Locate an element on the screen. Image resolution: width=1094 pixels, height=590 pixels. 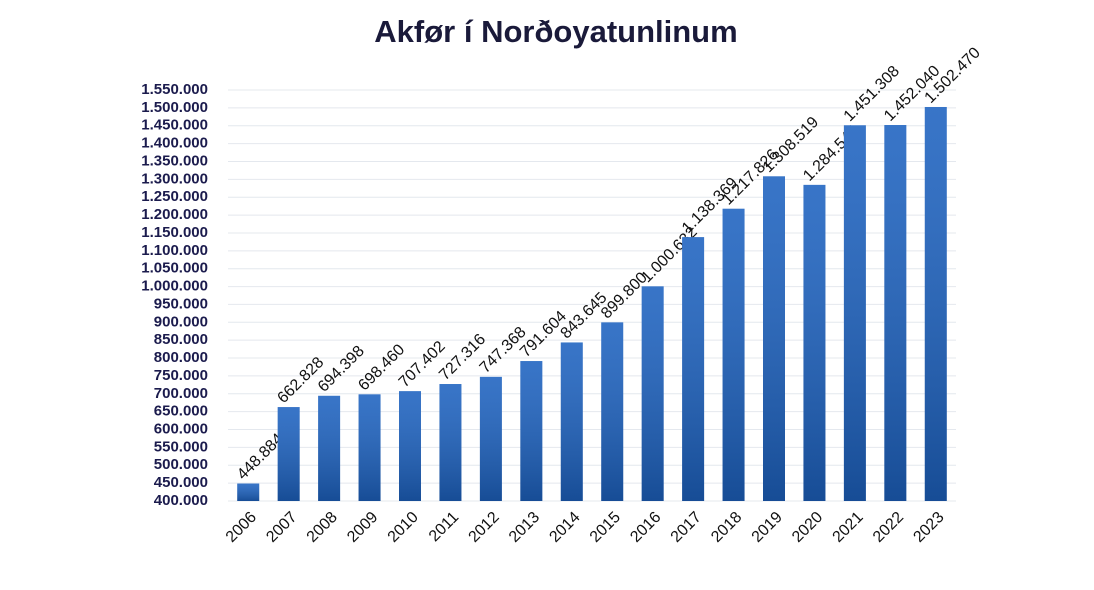
x-tick-label: 2011 is located at coordinates (444, 527).